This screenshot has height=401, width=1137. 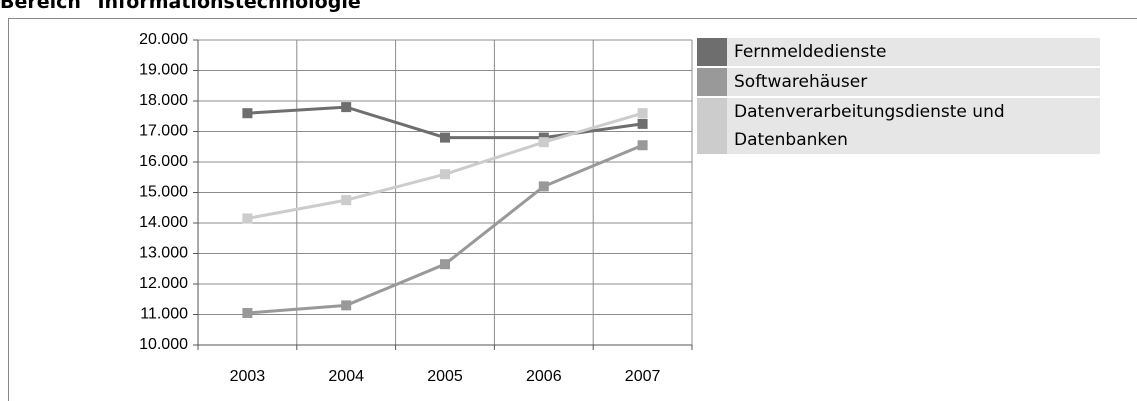 I want to click on legend-label: Softwarehäuser, so click(x=913, y=82).